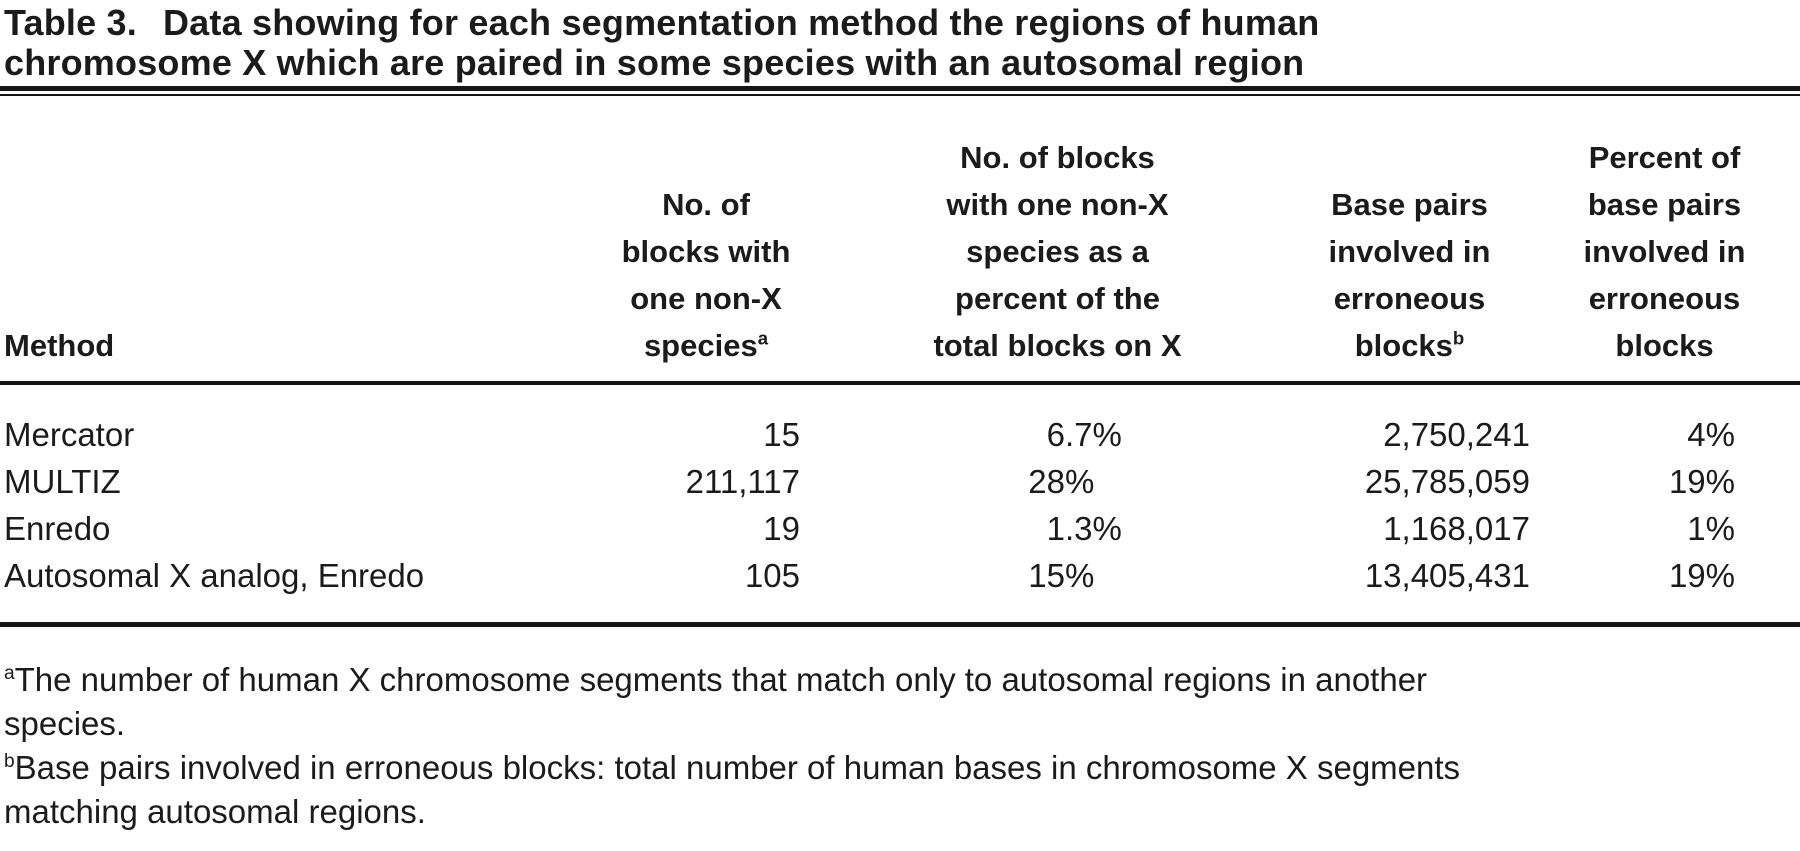 The height and width of the screenshot is (851, 1800). What do you see at coordinates (962, 575) in the screenshot?
I see `cell-blocks-percent: 15%` at bounding box center [962, 575].